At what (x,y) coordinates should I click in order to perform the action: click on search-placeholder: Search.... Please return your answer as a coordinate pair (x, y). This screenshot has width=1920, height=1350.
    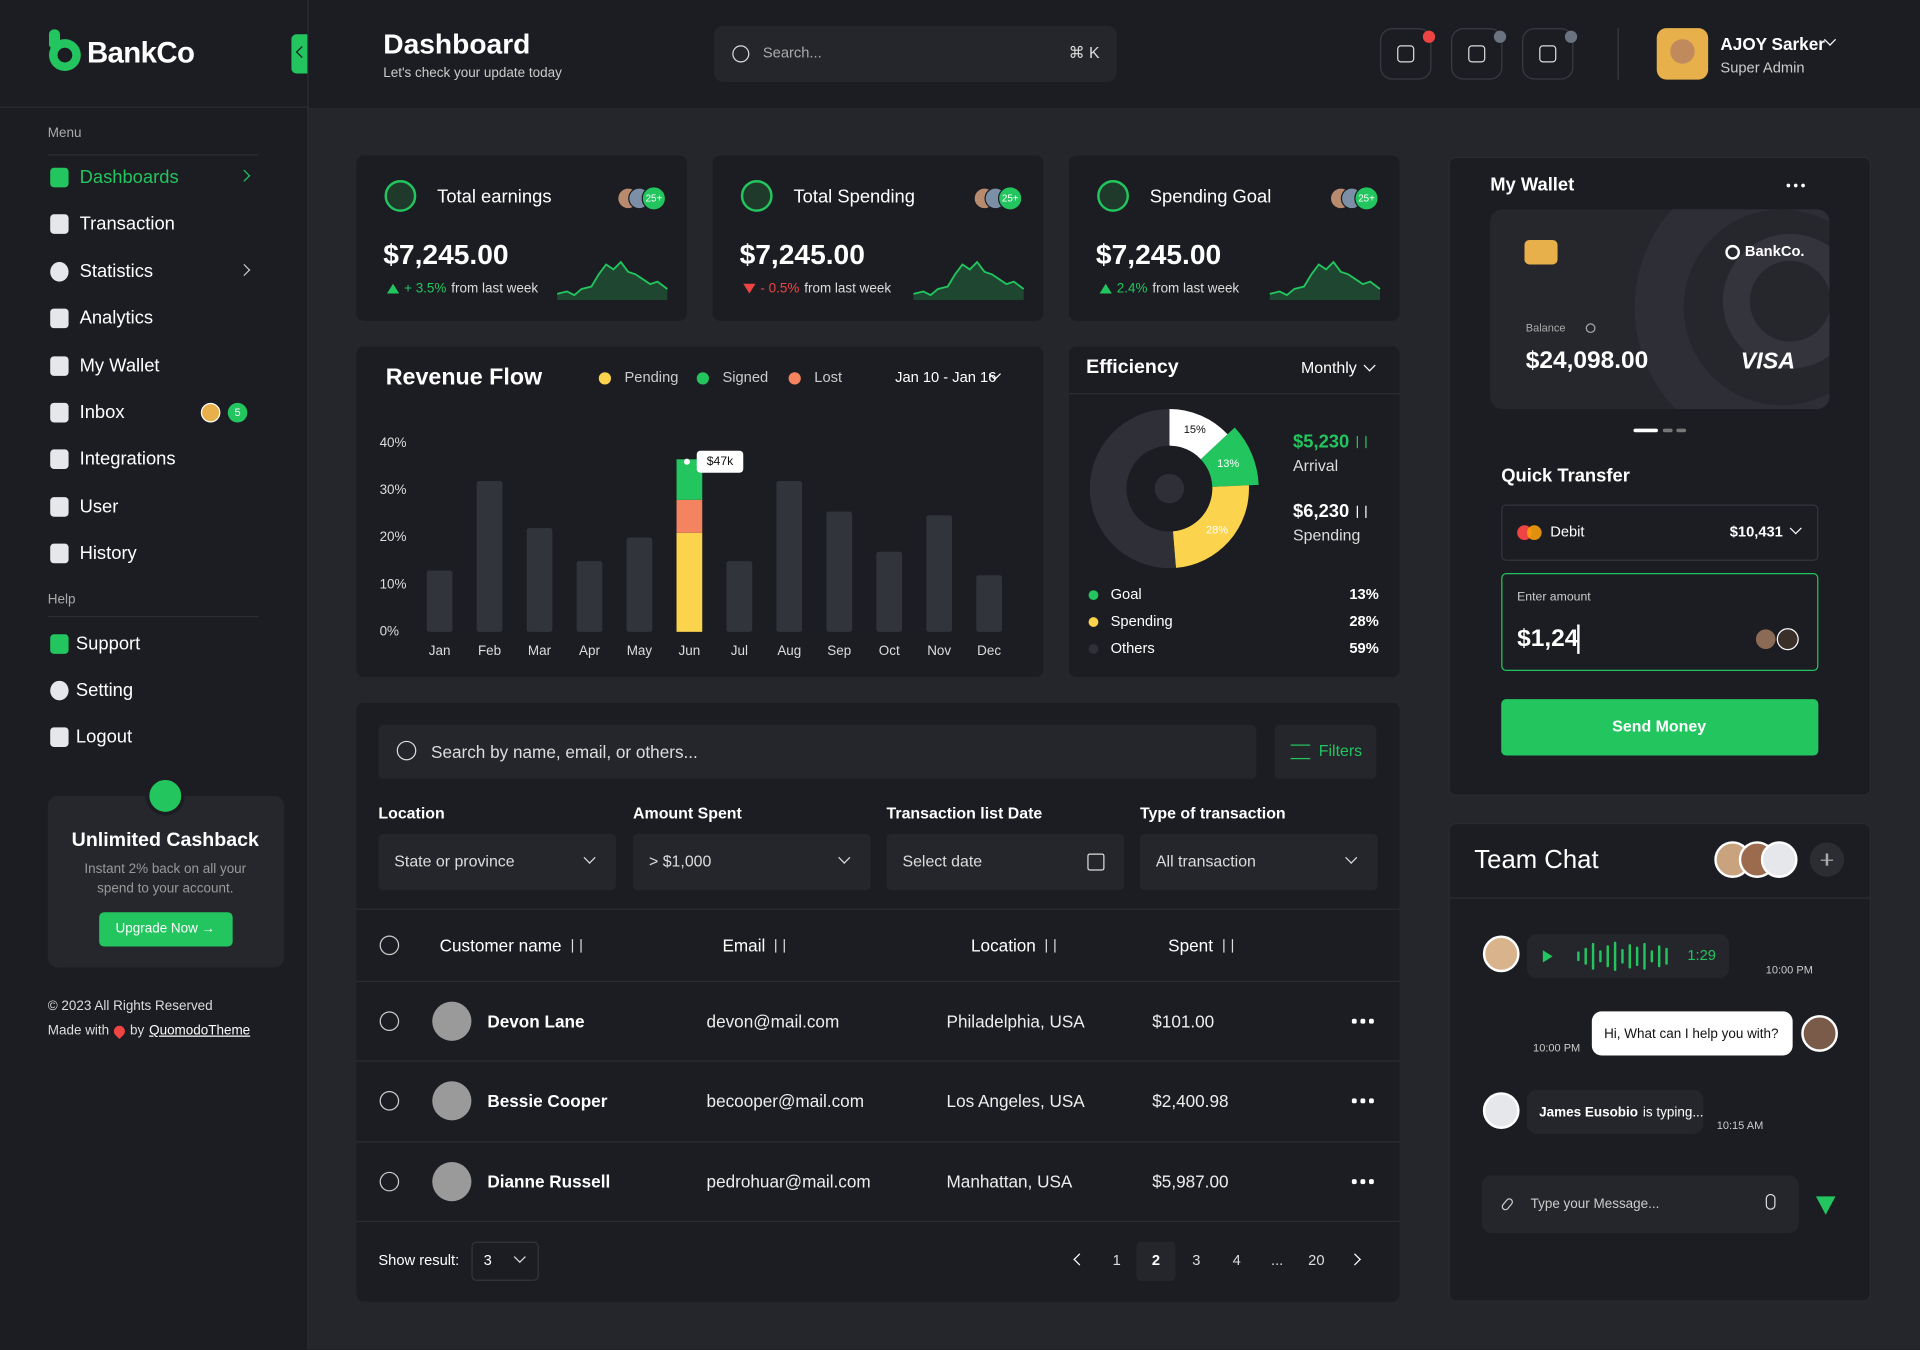
    Looking at the image, I should click on (792, 53).